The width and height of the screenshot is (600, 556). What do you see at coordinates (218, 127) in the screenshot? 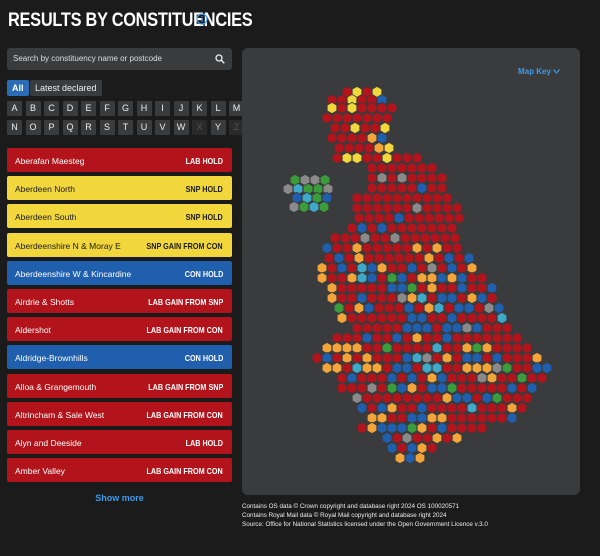
I see `letter-button: Y` at bounding box center [218, 127].